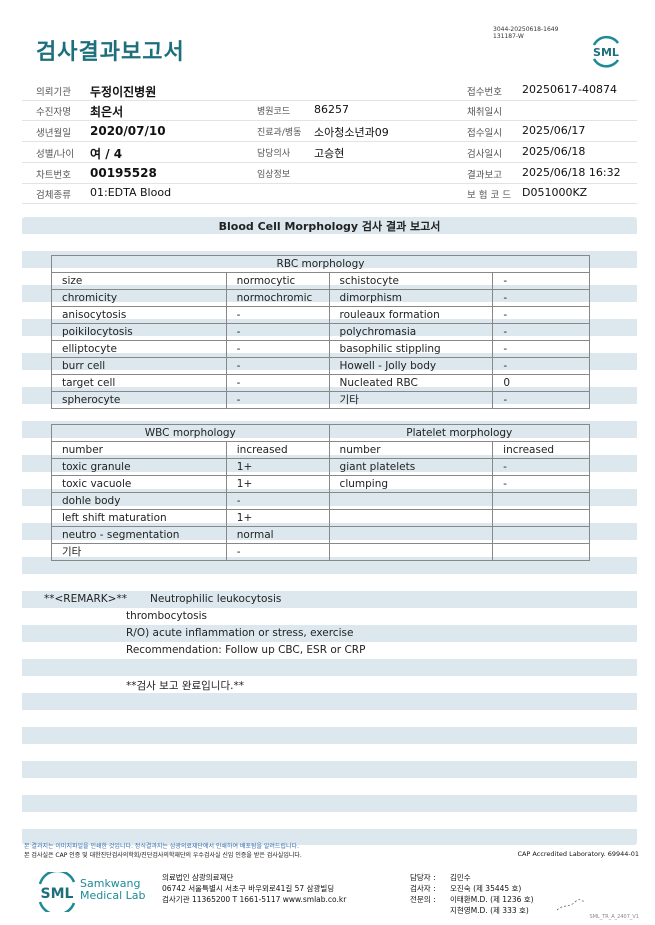  Describe the element at coordinates (113, 895) in the screenshot. I see `lab-name-2: Medical Lab` at that location.